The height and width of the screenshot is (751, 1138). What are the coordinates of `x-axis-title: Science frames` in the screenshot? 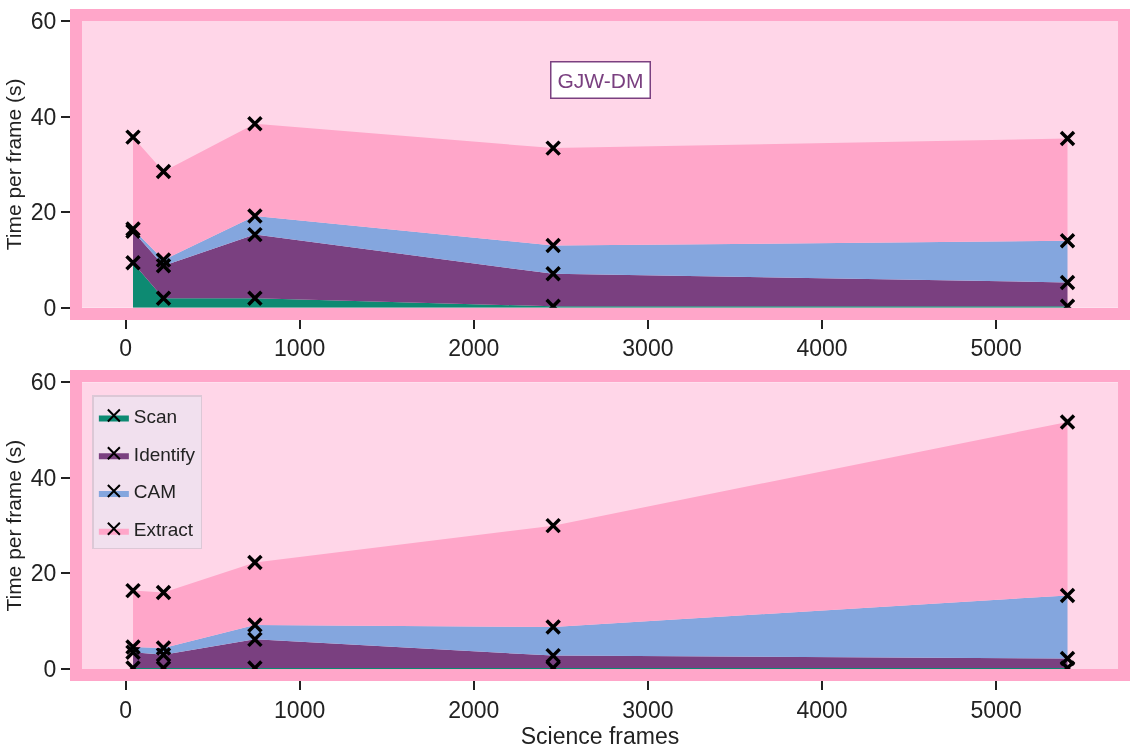 It's located at (600, 735).